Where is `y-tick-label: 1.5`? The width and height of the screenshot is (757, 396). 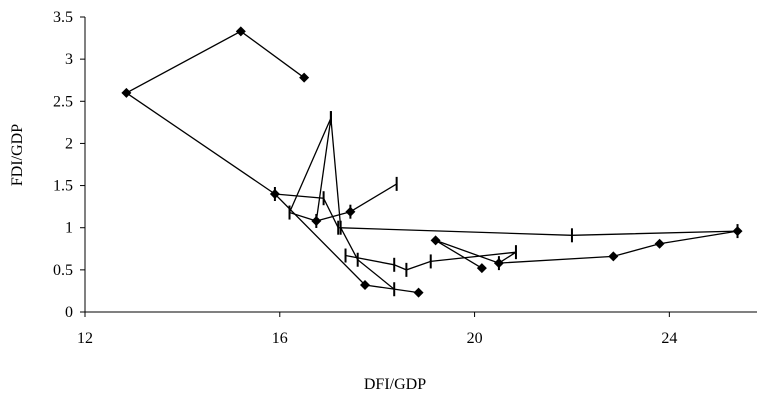
y-tick-label: 1.5 is located at coordinates (63, 186).